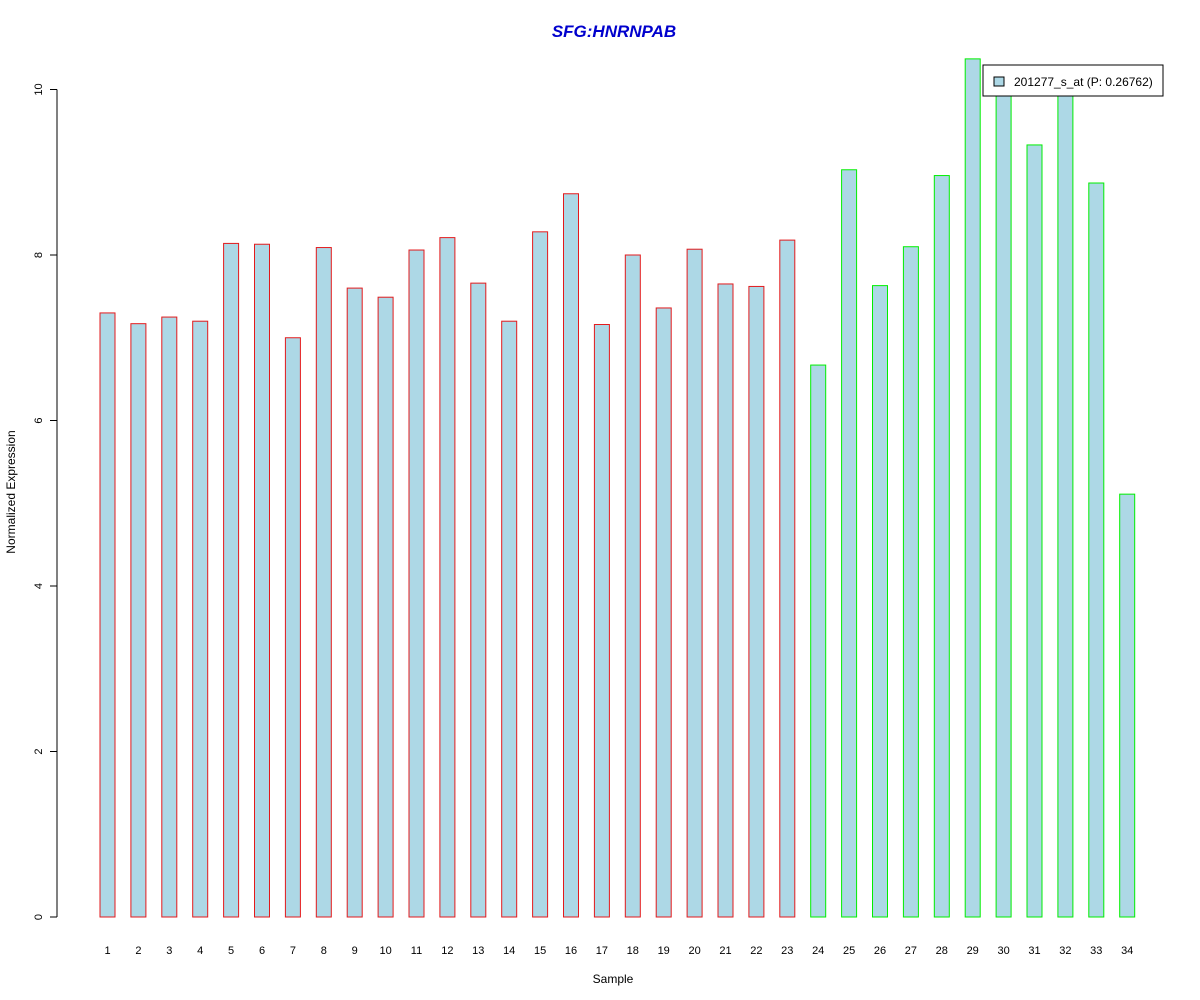 The image size is (1200, 1000). What do you see at coordinates (602, 951) in the screenshot?
I see `x-tick-label: 17` at bounding box center [602, 951].